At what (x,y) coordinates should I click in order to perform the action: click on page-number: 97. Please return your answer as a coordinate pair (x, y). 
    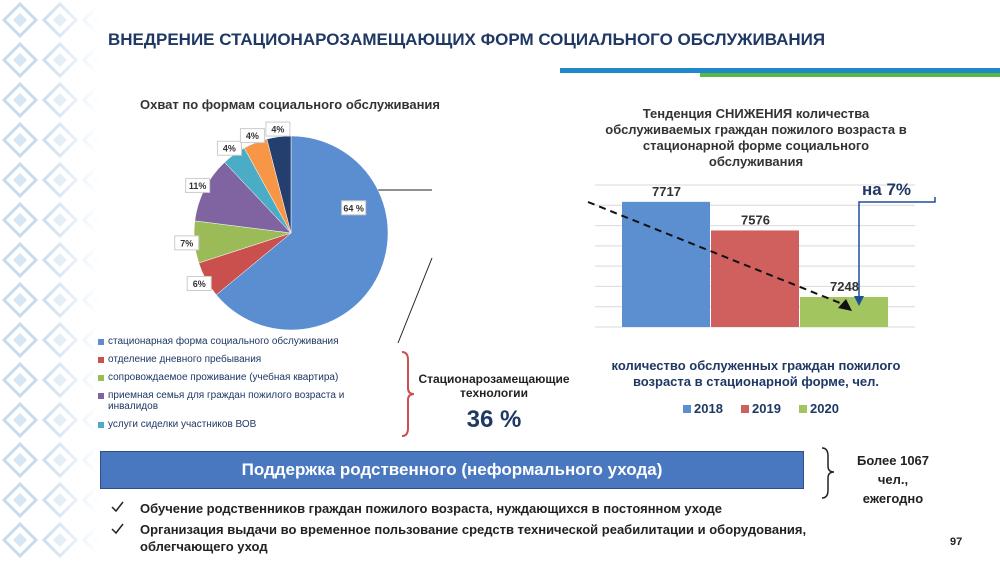
    Looking at the image, I should click on (956, 542).